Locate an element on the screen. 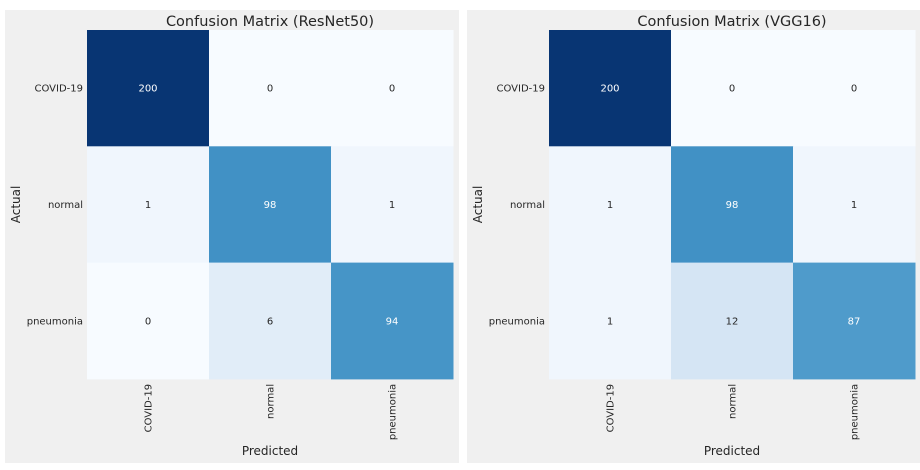 The image size is (920, 470). cell-value-label: 94 is located at coordinates (392, 321).